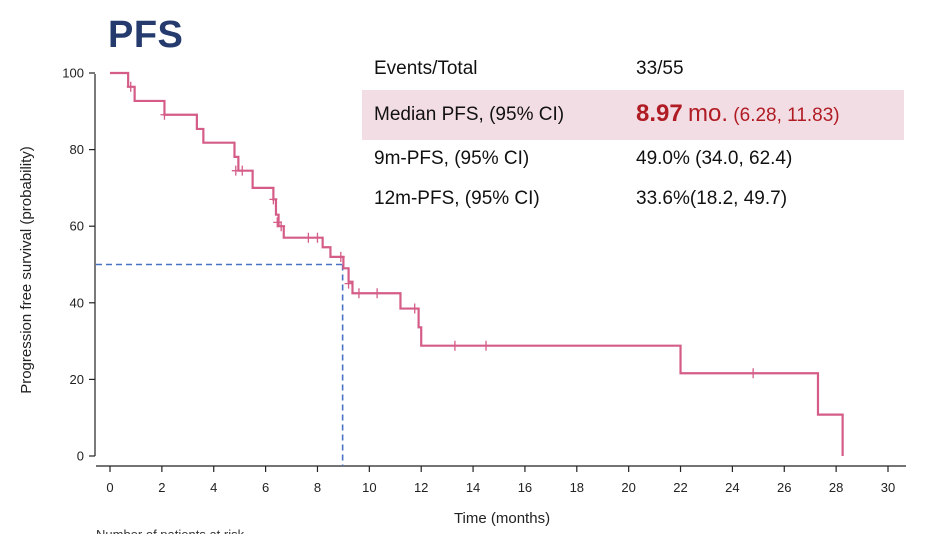 The width and height of the screenshot is (926, 534). I want to click on pfs-12m-row: 12m-PFS, (95% CI) 33.6%(18.2, 49.7), so click(633, 200).